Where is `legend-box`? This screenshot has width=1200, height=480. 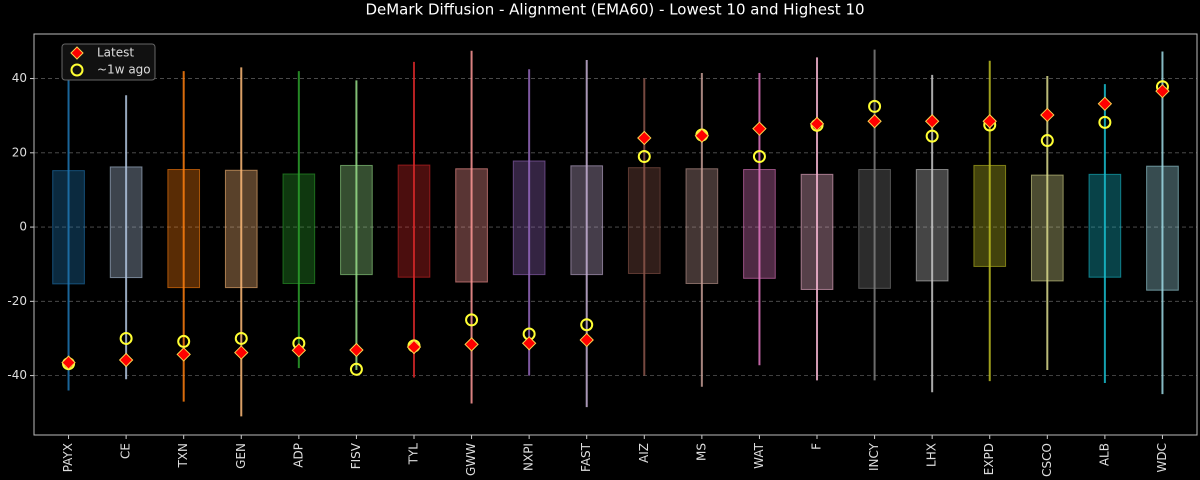 legend-box is located at coordinates (108, 62).